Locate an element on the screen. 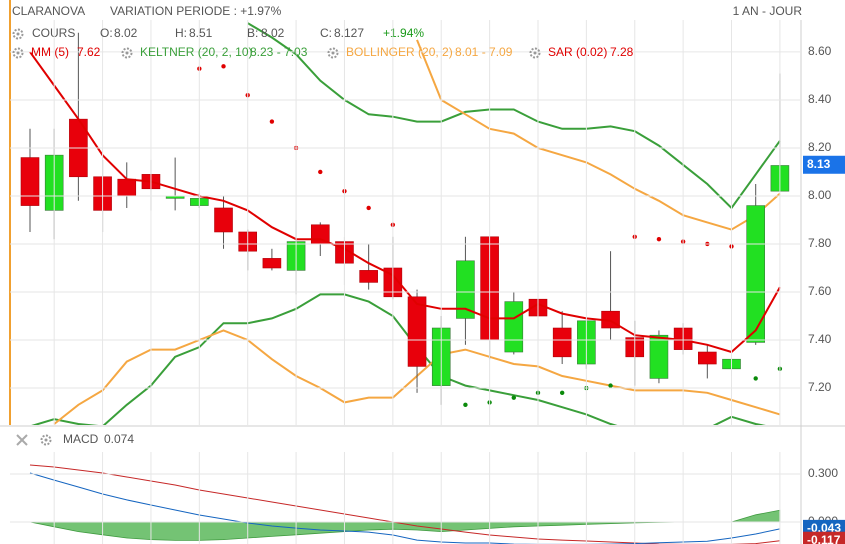 This screenshot has height=544, width=845. quote-value: 8.127 is located at coordinates (349, 33).